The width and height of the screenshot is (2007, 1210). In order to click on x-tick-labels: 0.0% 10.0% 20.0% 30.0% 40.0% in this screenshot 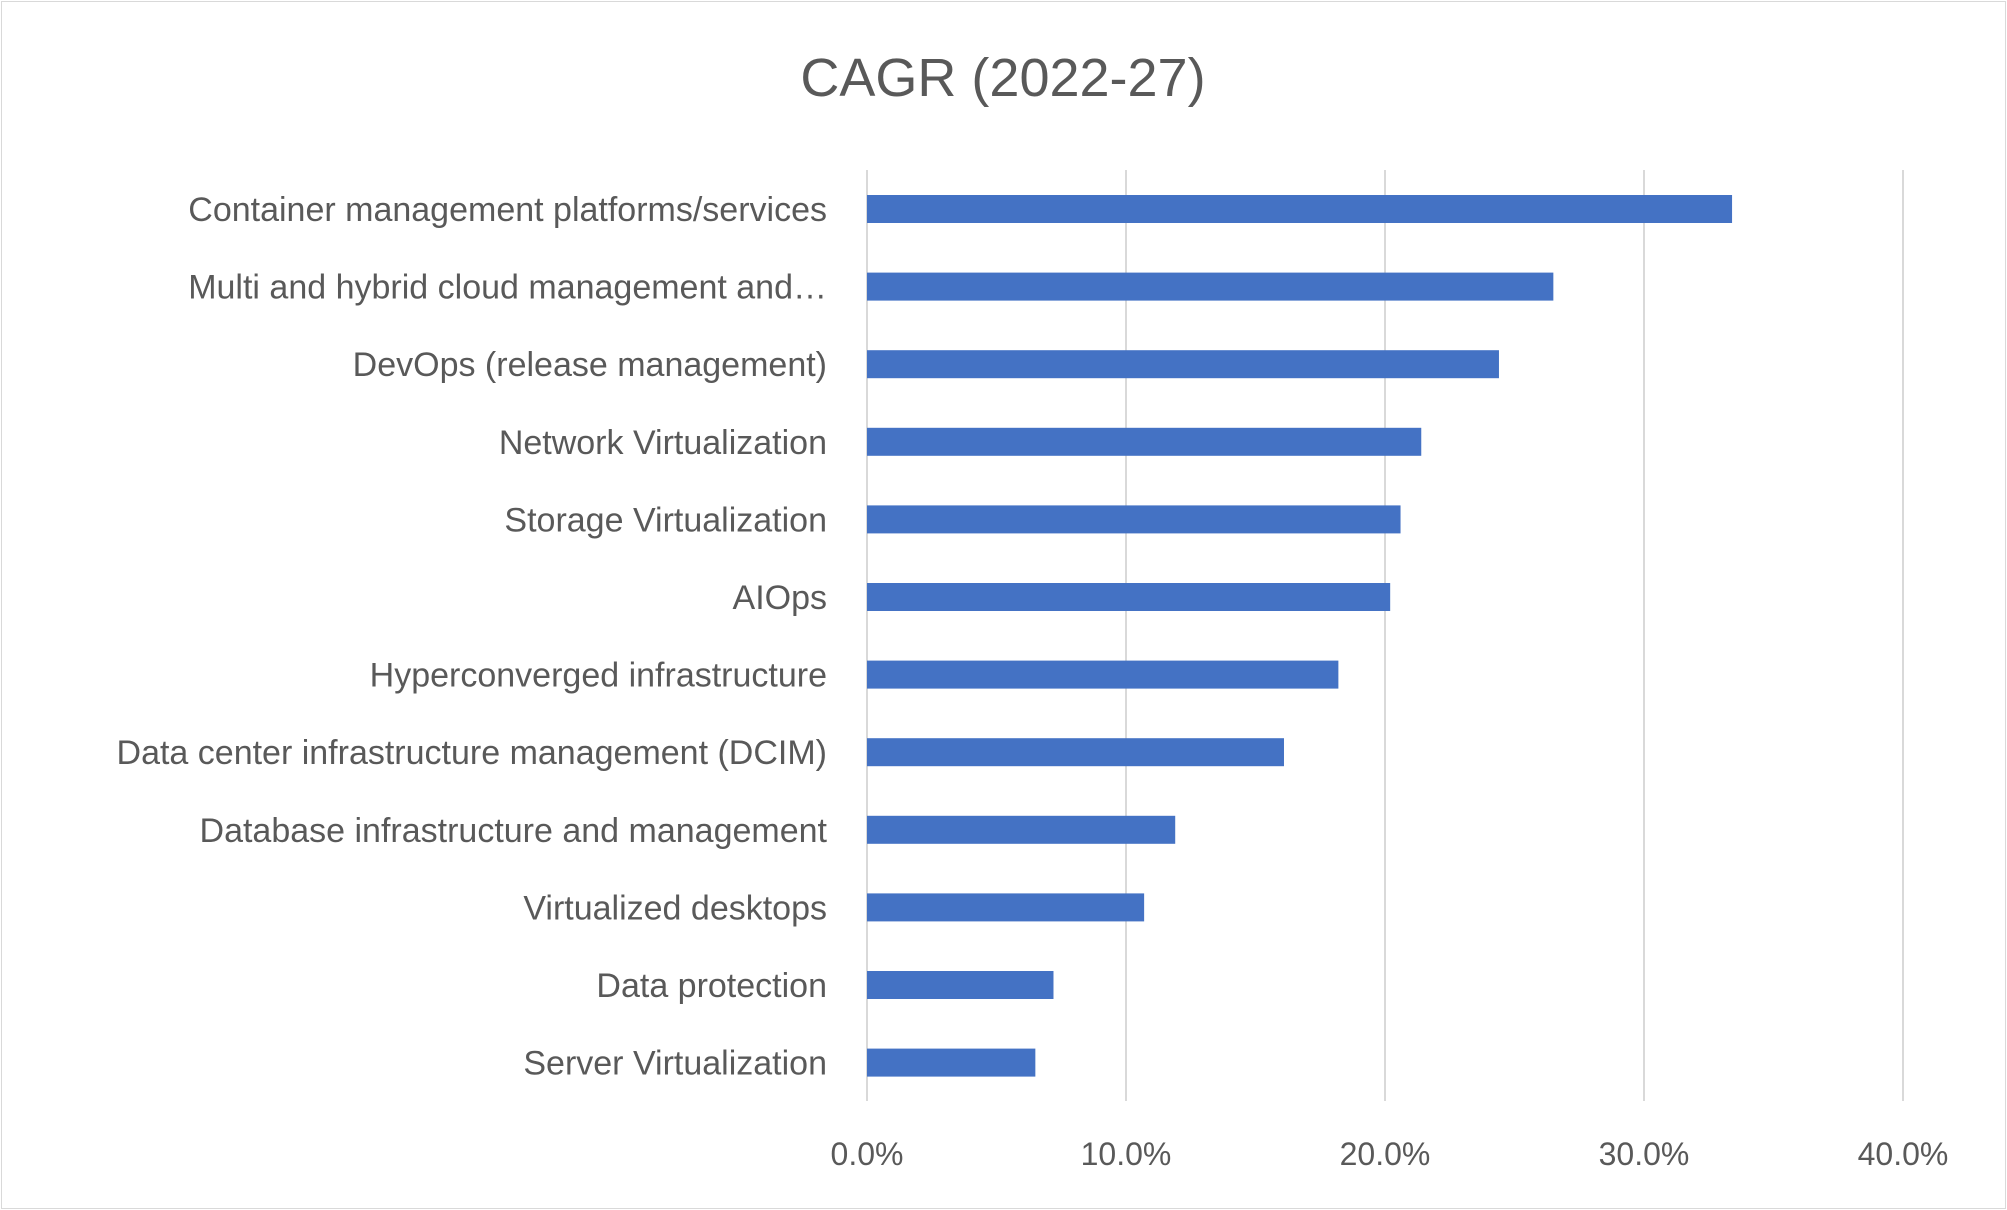, I will do `click(1390, 1154)`.